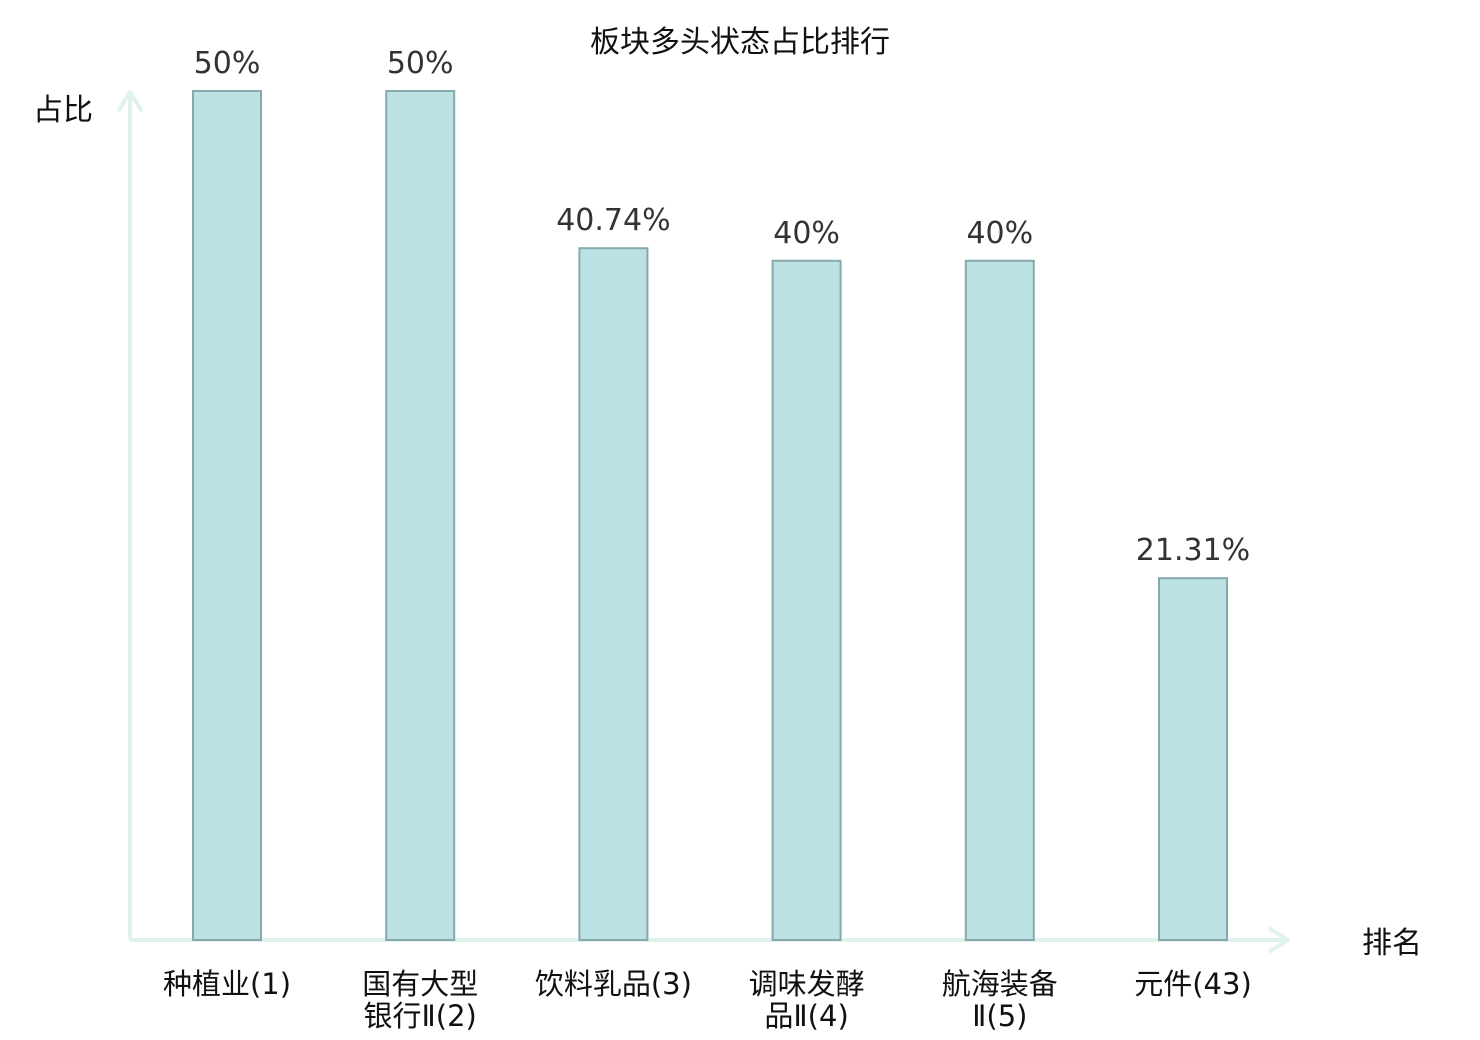 Image resolution: width=1480 pixels, height=1040 pixels. I want to click on value-label: 21.31%, so click(1193, 550).